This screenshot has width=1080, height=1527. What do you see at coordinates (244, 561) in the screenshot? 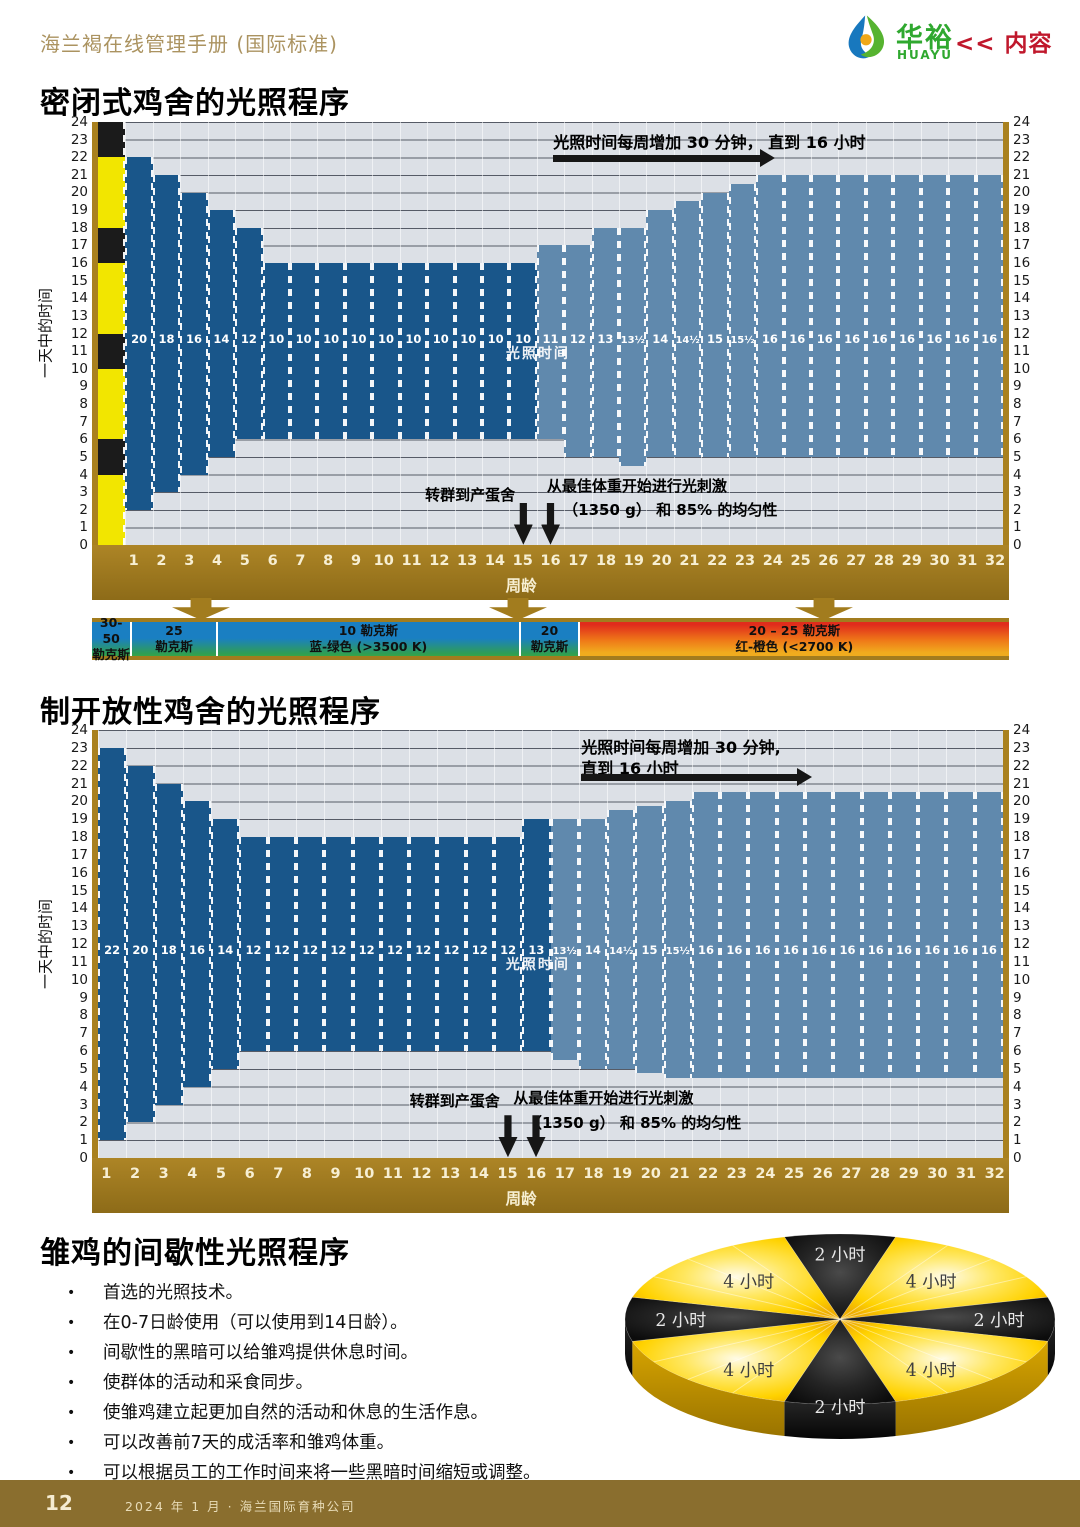
I see `x-tick-label: 5` at bounding box center [244, 561].